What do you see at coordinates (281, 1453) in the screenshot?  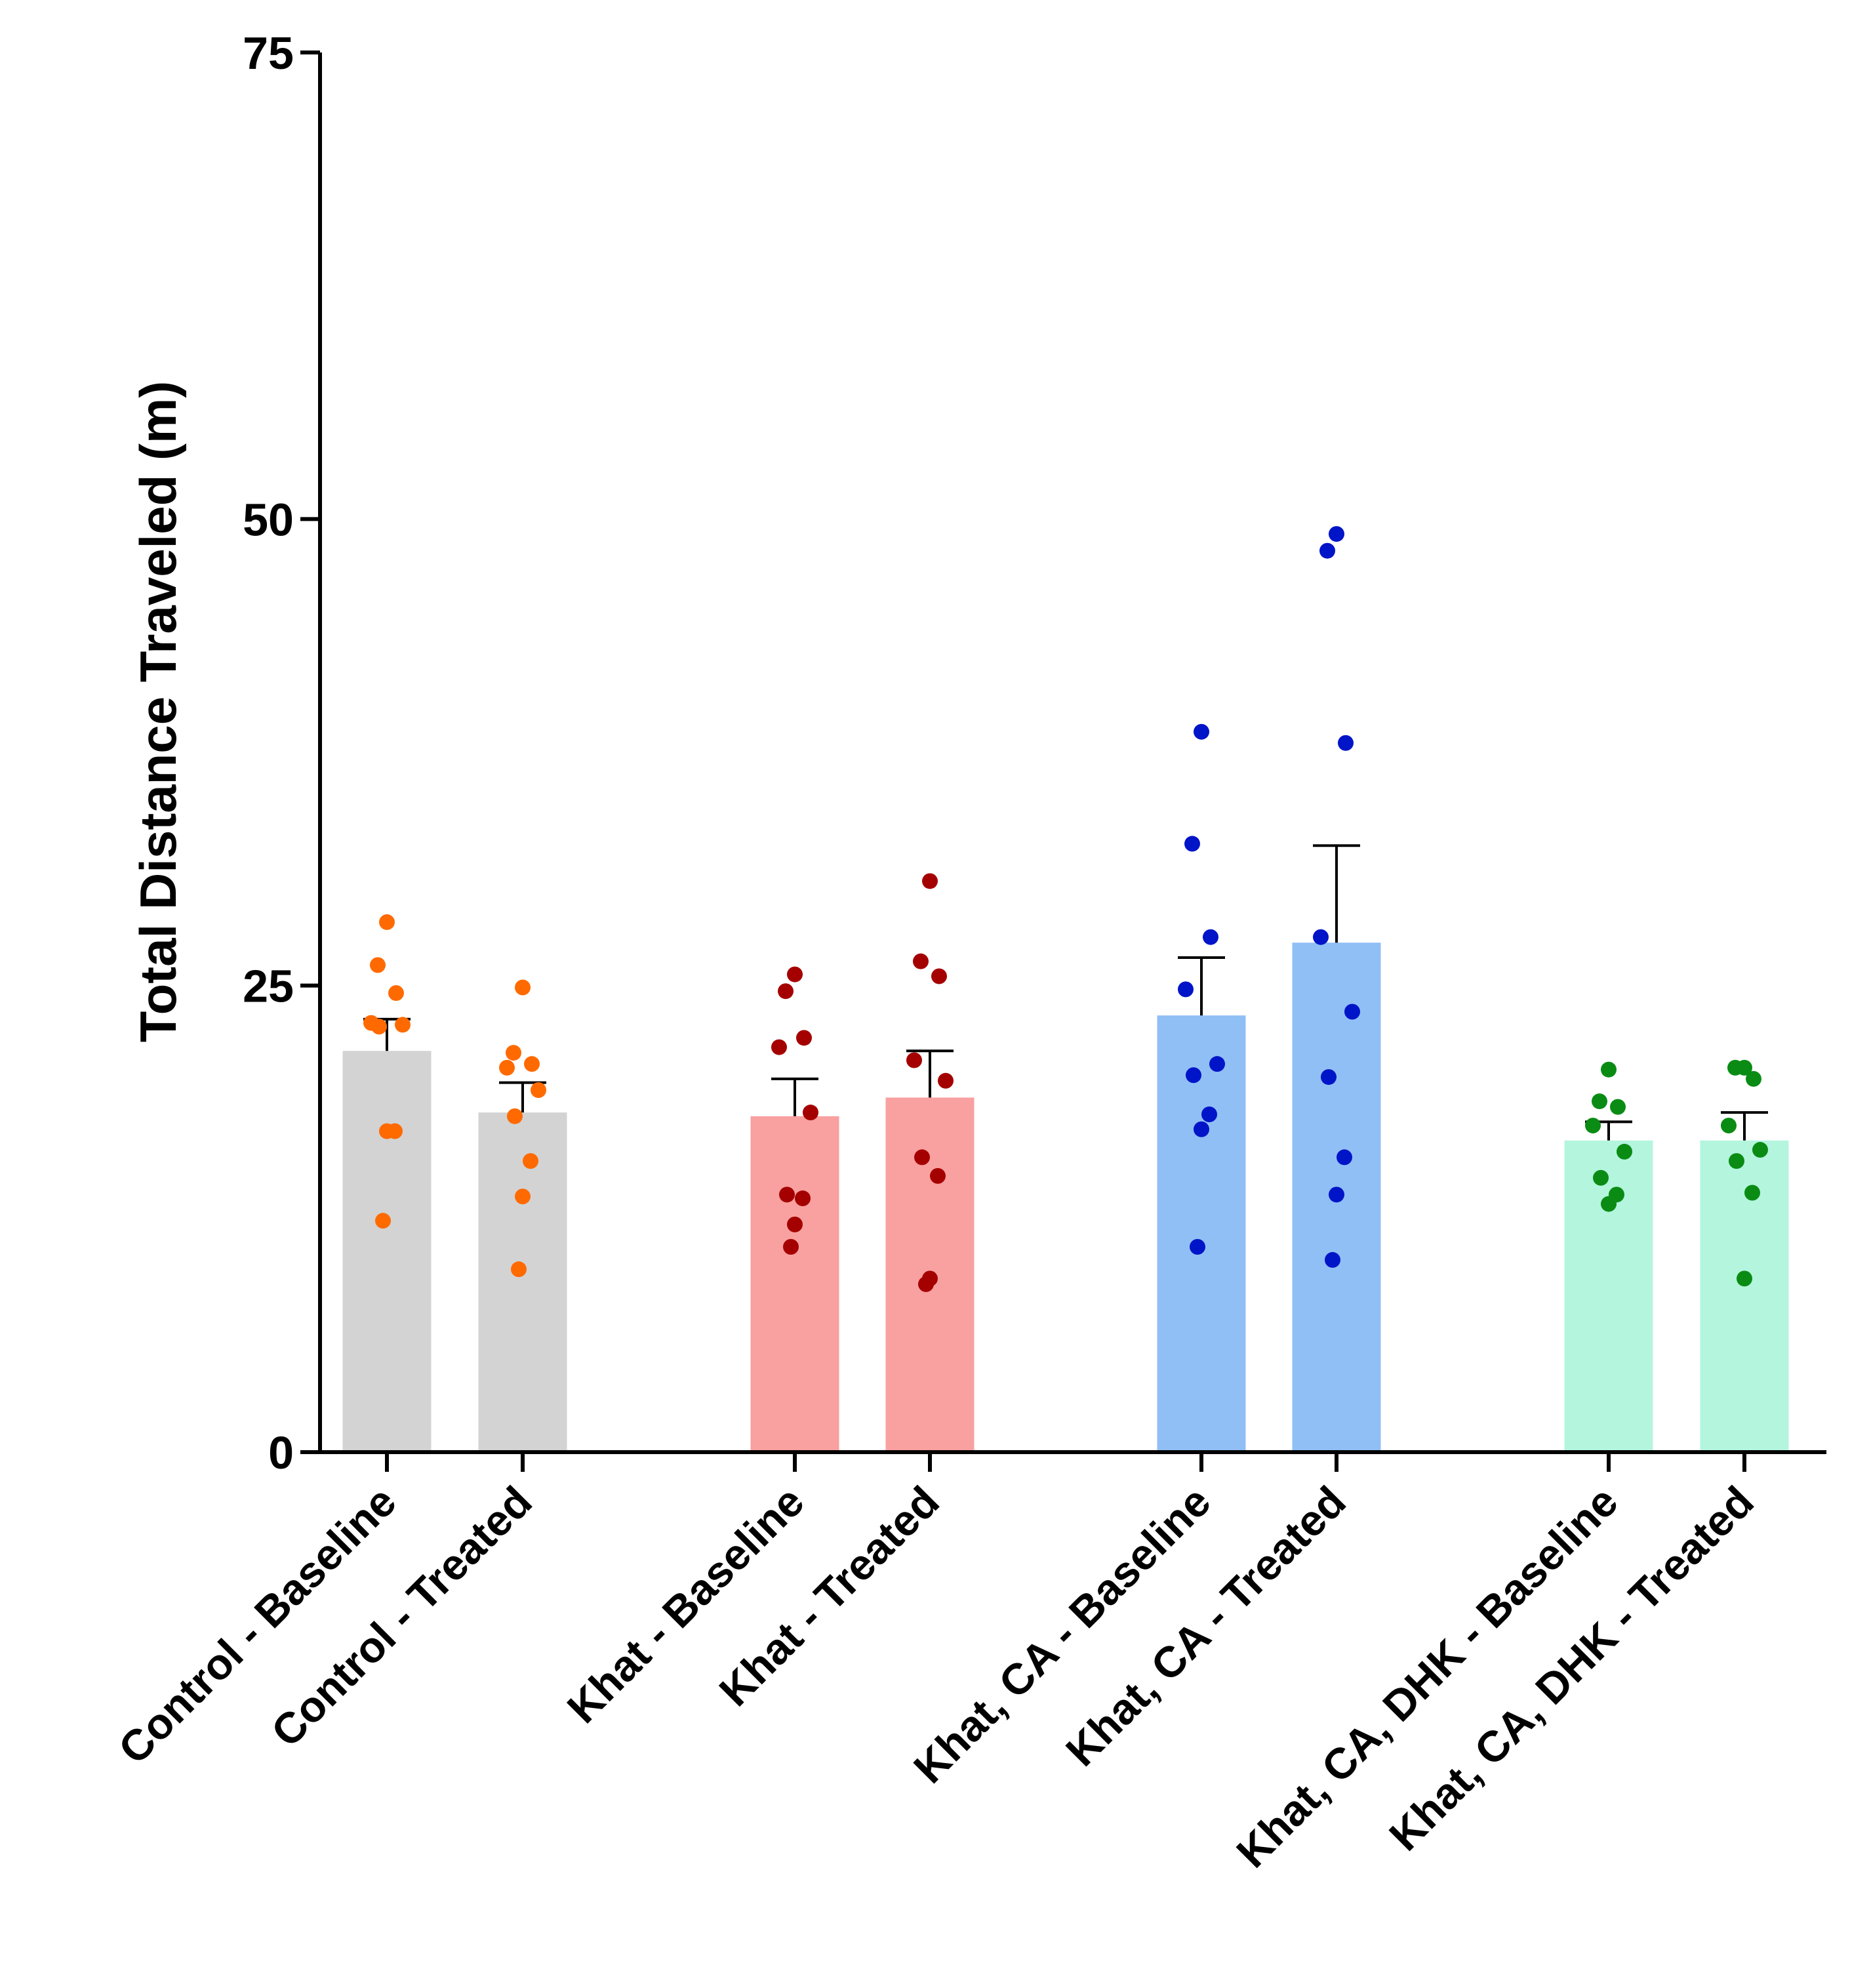 I see `y-tick-label: 0` at bounding box center [281, 1453].